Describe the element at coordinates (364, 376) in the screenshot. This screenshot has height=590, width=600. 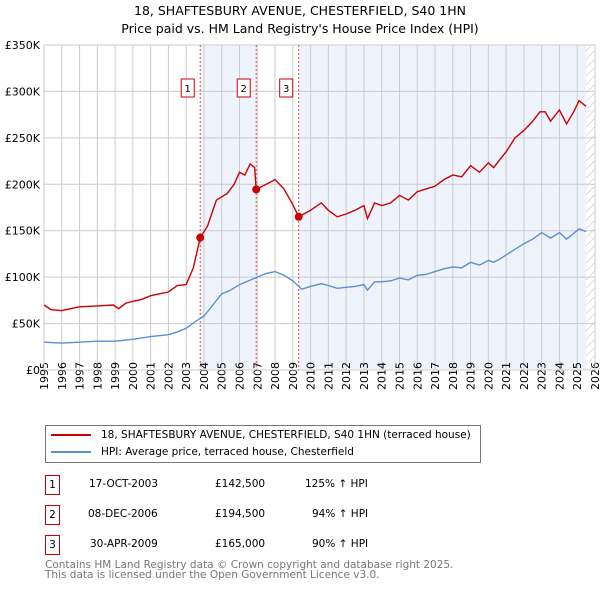
I see `x-tick-label: 2013` at that location.